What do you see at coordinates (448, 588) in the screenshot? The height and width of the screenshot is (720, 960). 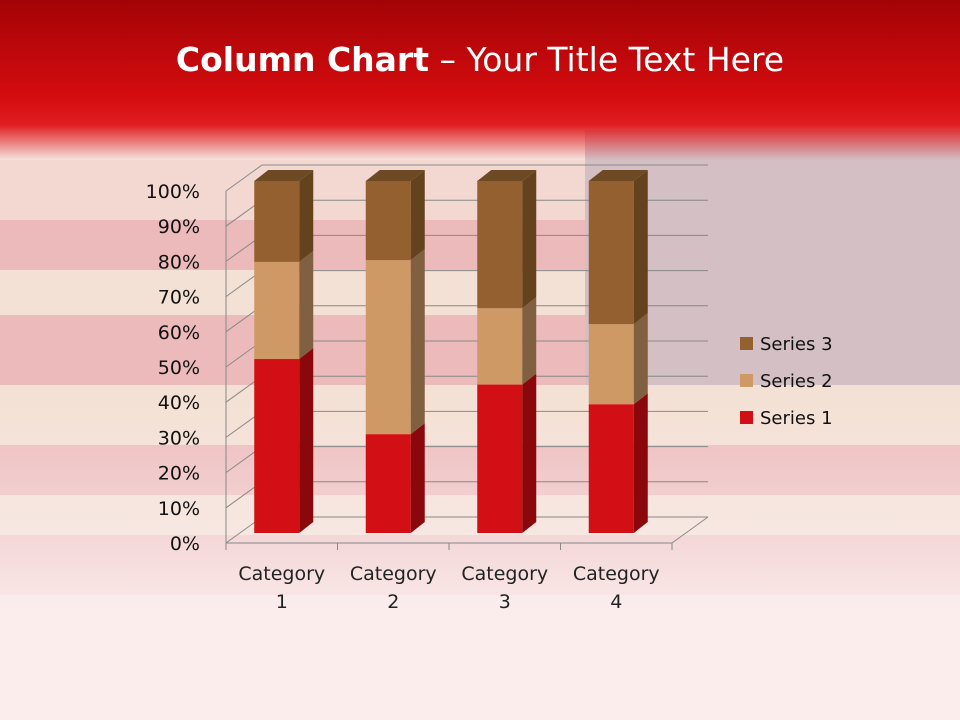 I see `x-axis-labels: Category 1 Category 2 Category 3 Category 4` at bounding box center [448, 588].